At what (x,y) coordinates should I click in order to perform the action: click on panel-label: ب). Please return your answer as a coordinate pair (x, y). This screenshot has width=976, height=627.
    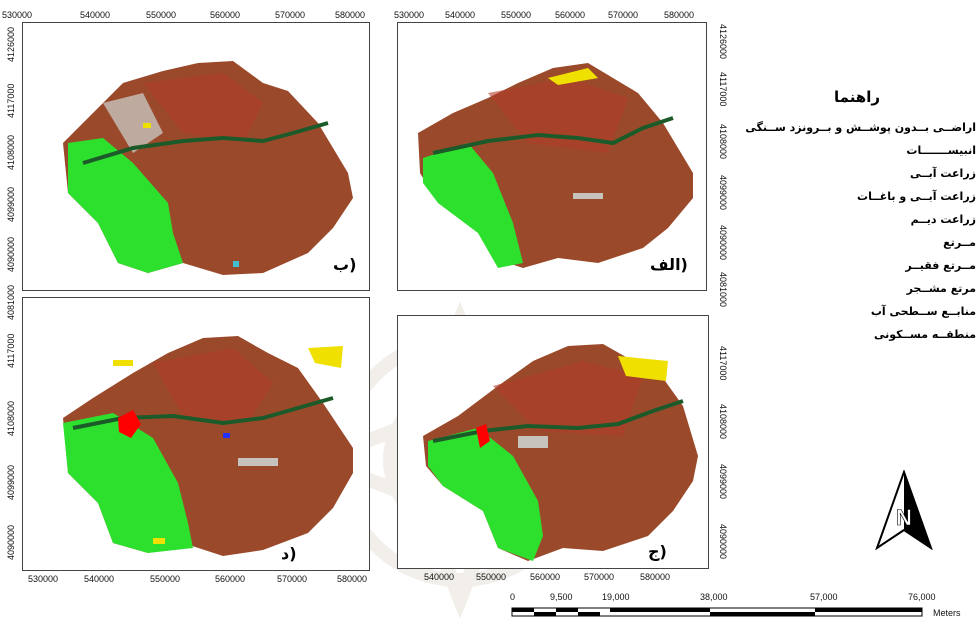
    Looking at the image, I should click on (345, 264).